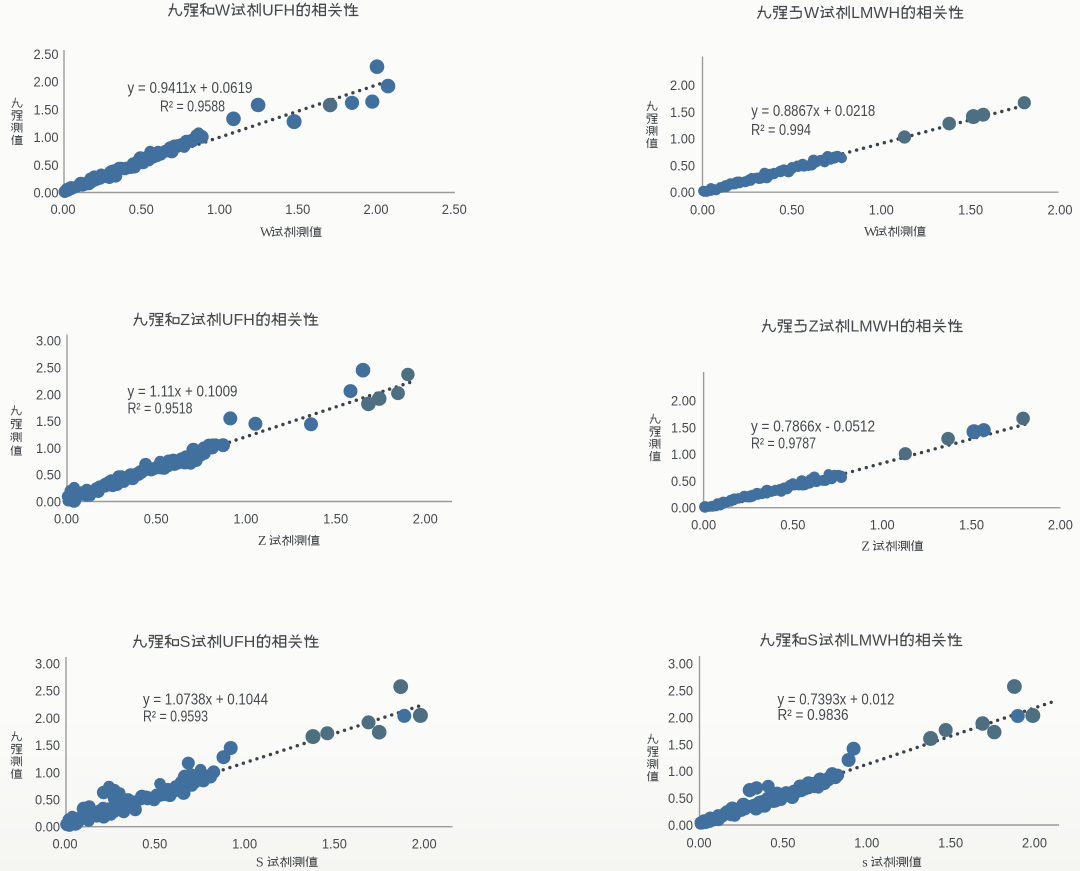 The image size is (1080, 871). I want to click on svg-text: y = 0.7393x + 0.012, so click(836, 700).